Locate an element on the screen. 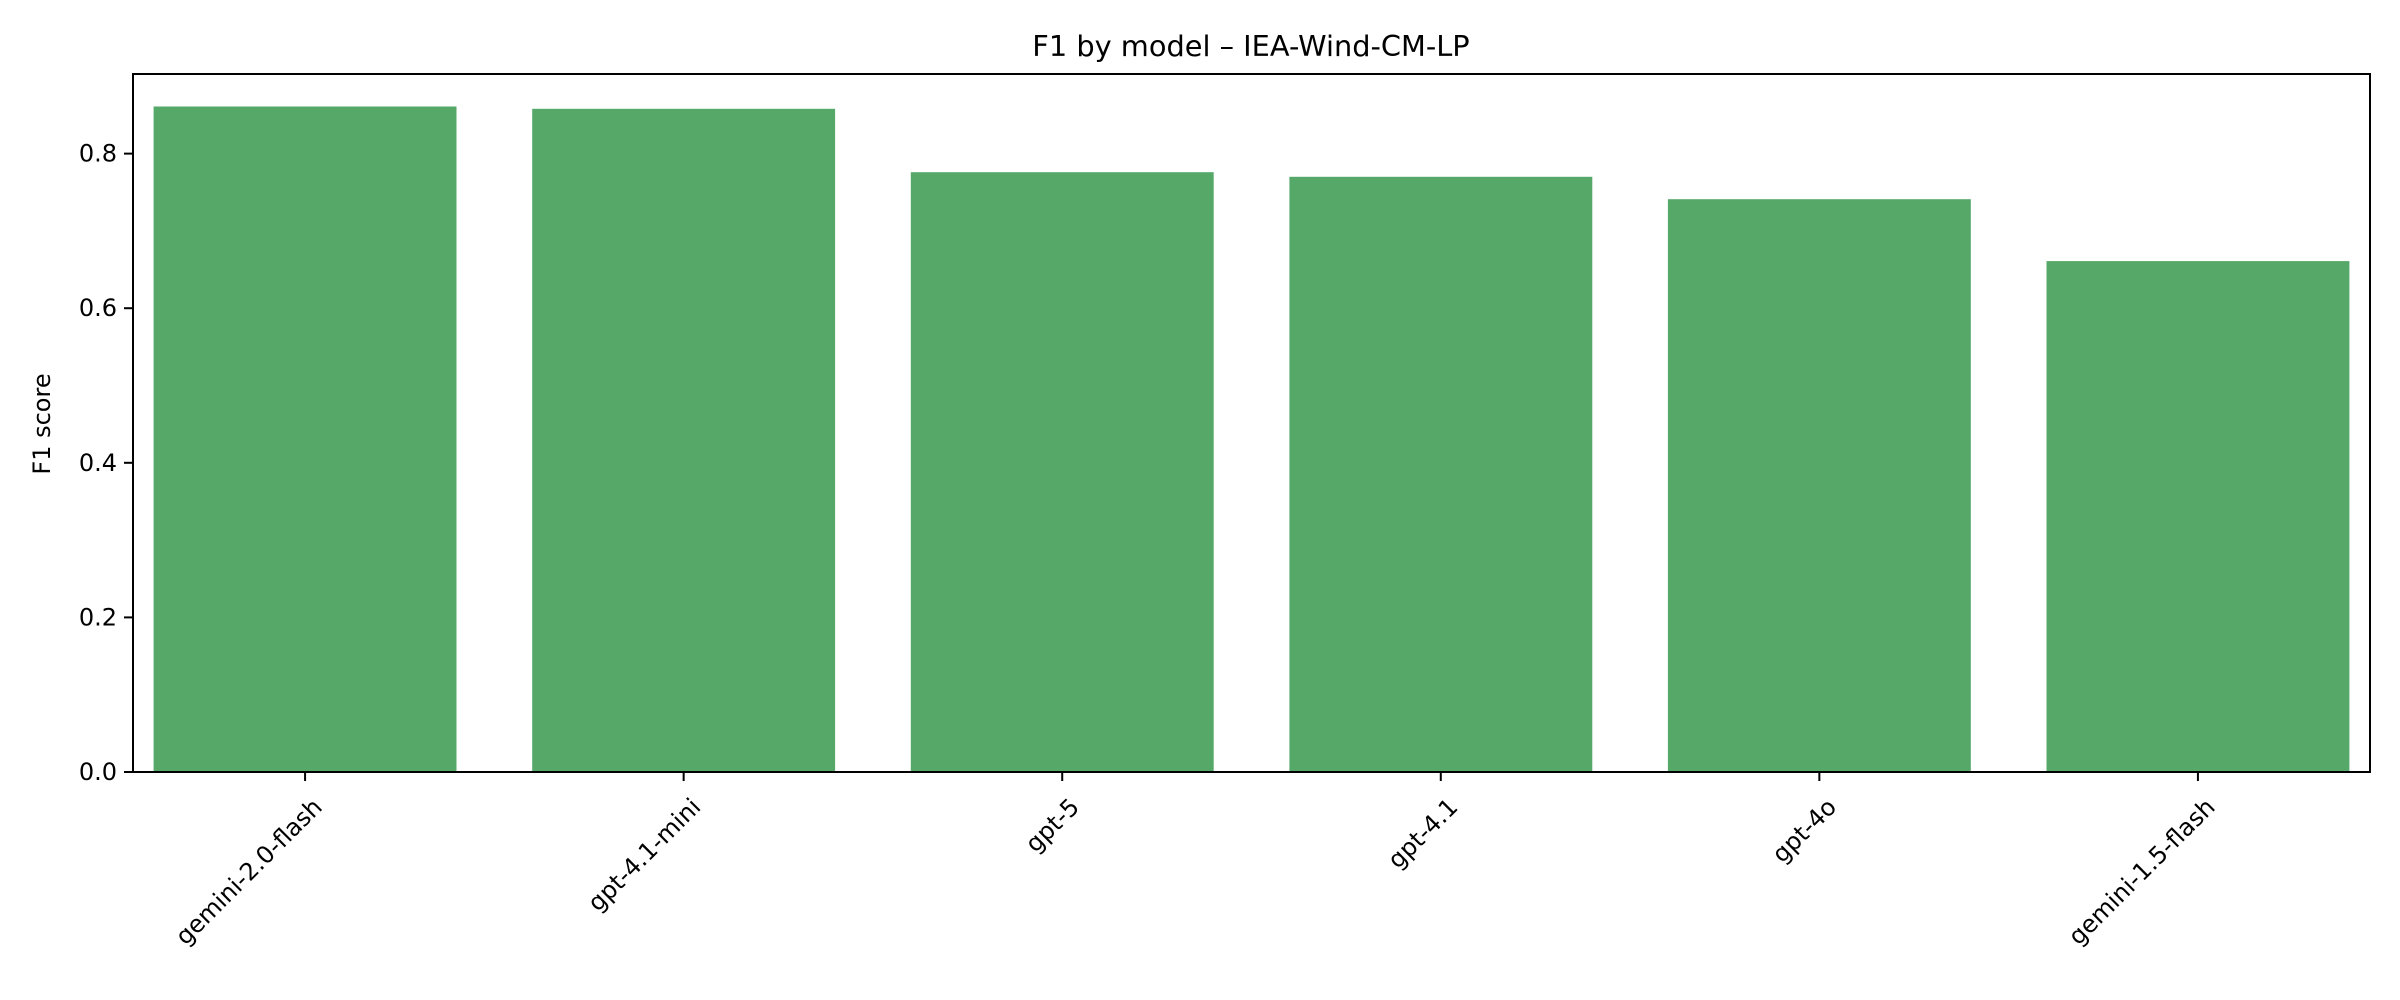 The image size is (2400, 1000). bar-gpt-4.1 is located at coordinates (1441, 474).